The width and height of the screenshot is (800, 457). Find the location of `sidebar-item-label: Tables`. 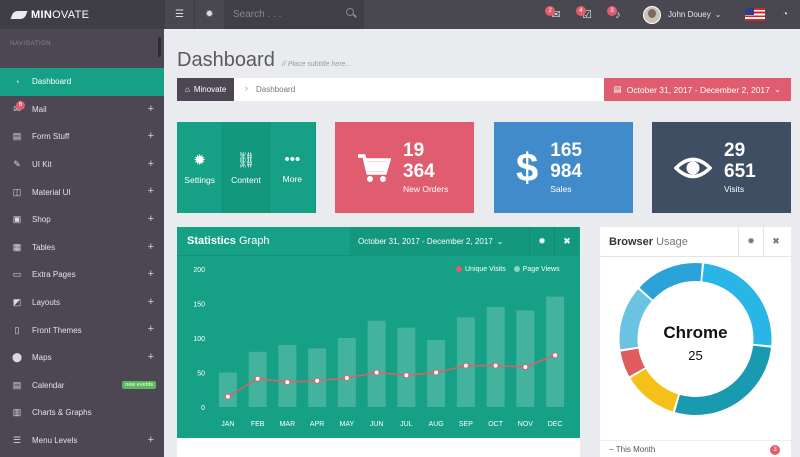

sidebar-item-label: Tables is located at coordinates (44, 247).